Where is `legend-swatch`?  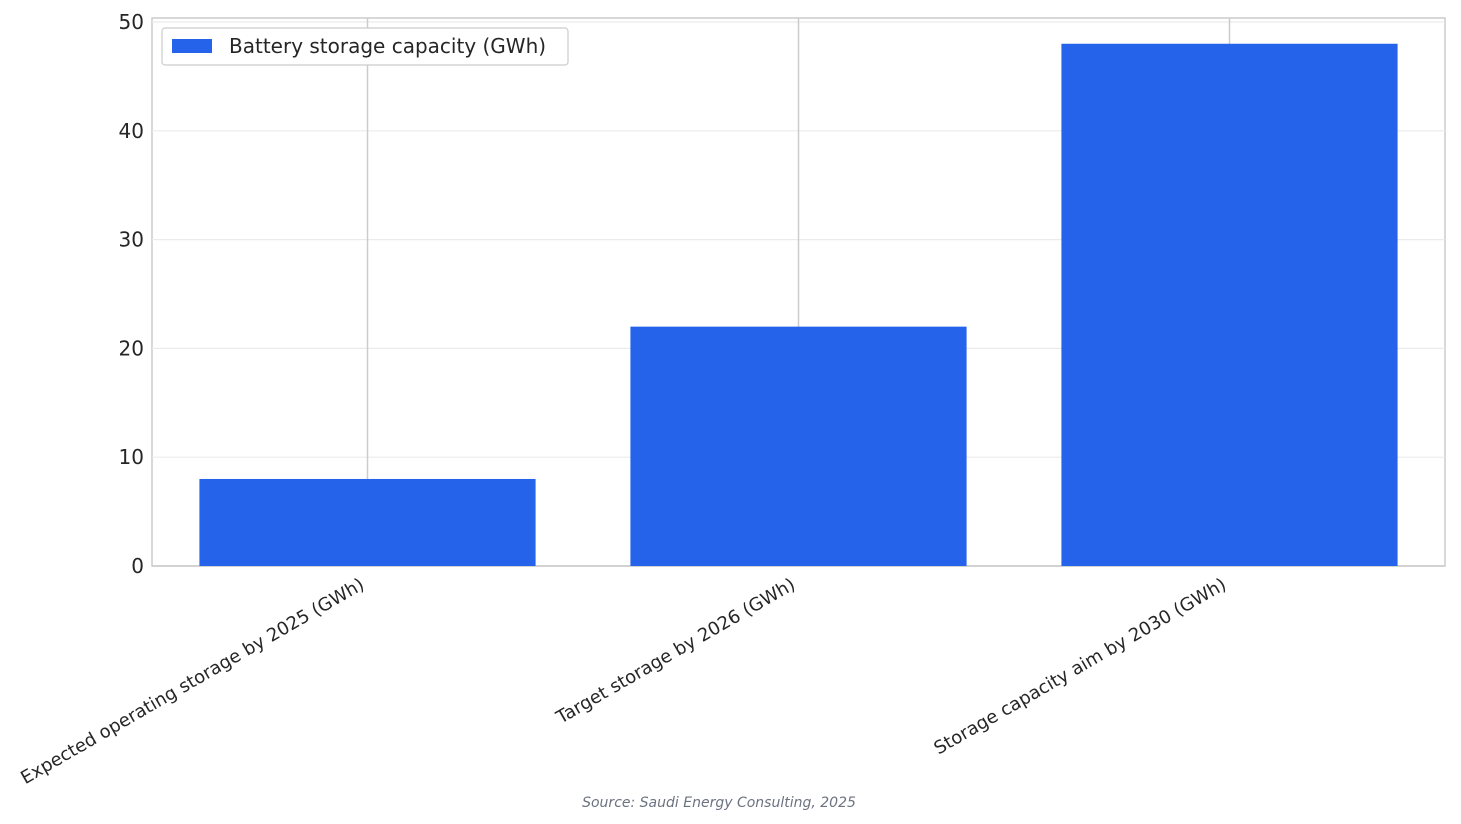 legend-swatch is located at coordinates (192, 46).